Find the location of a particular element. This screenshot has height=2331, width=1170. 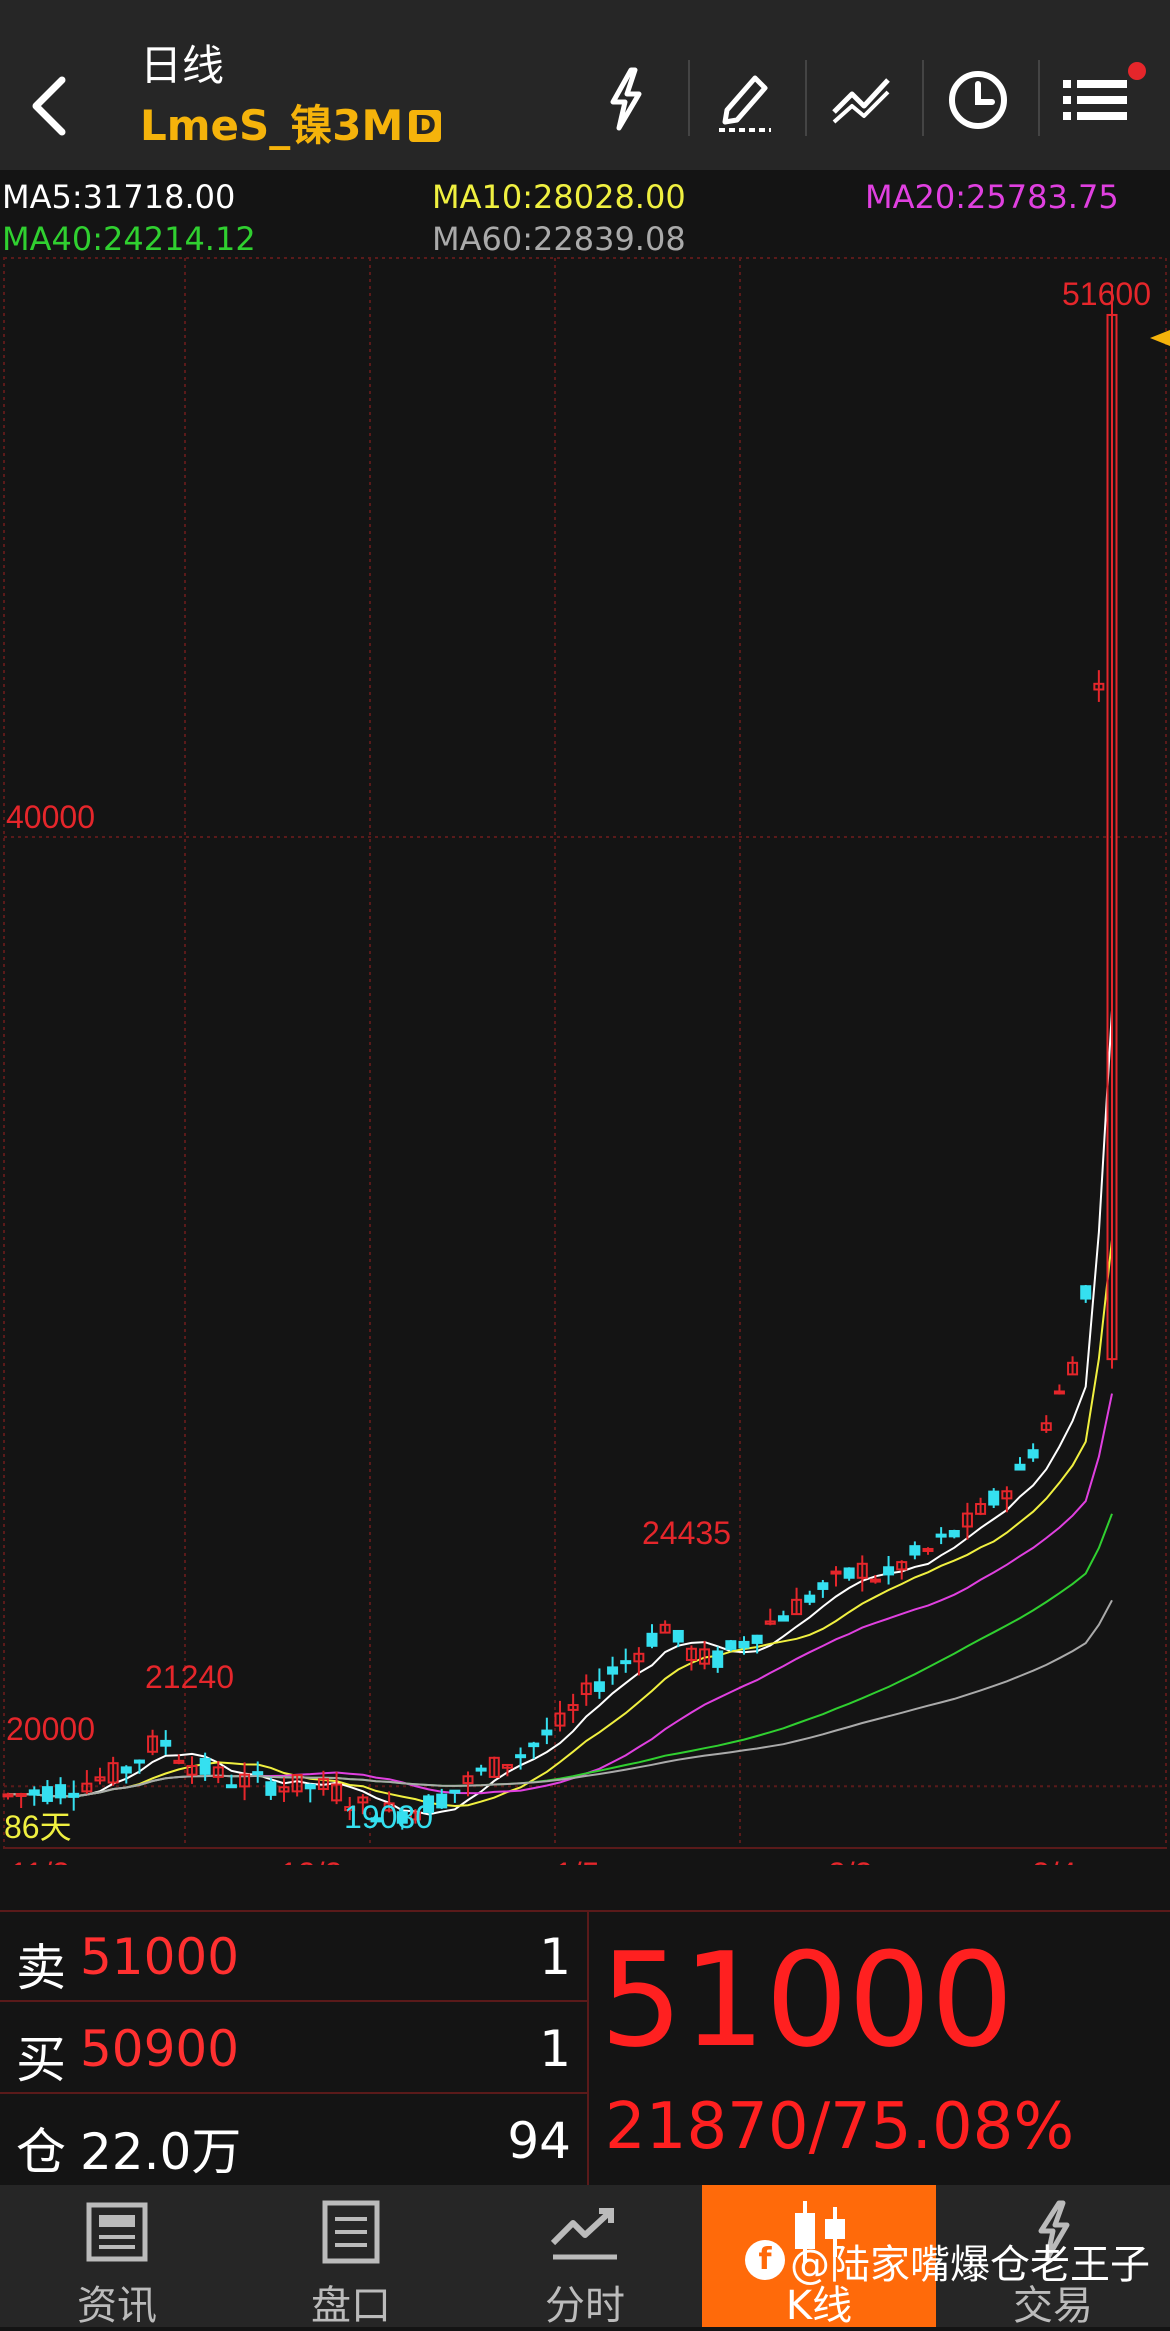

nav-timeshare-label: 分时 is located at coordinates (585, 2306).